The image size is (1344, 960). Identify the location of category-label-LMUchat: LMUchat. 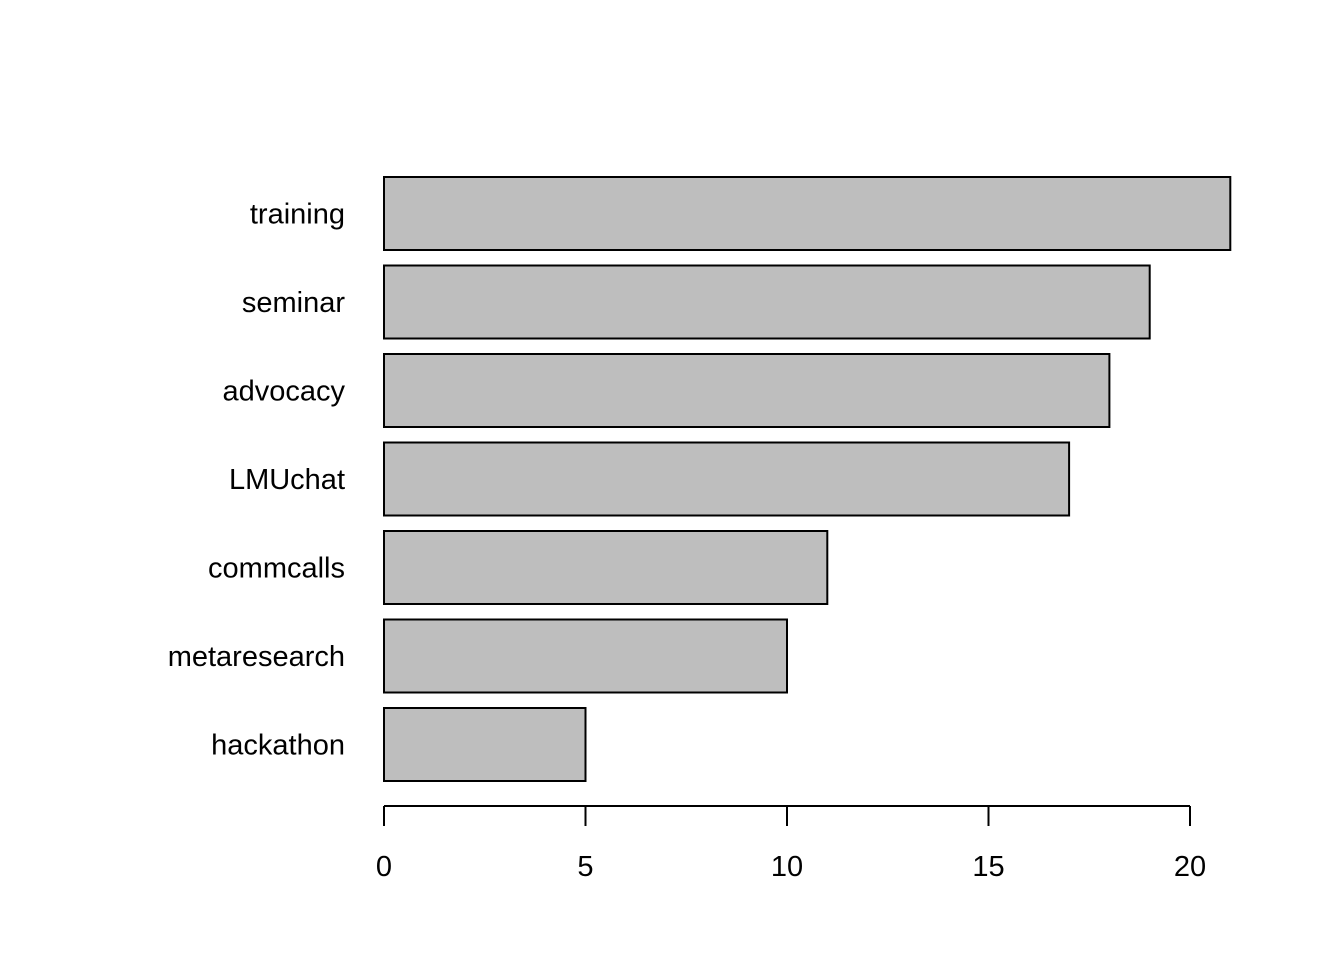
(287, 480).